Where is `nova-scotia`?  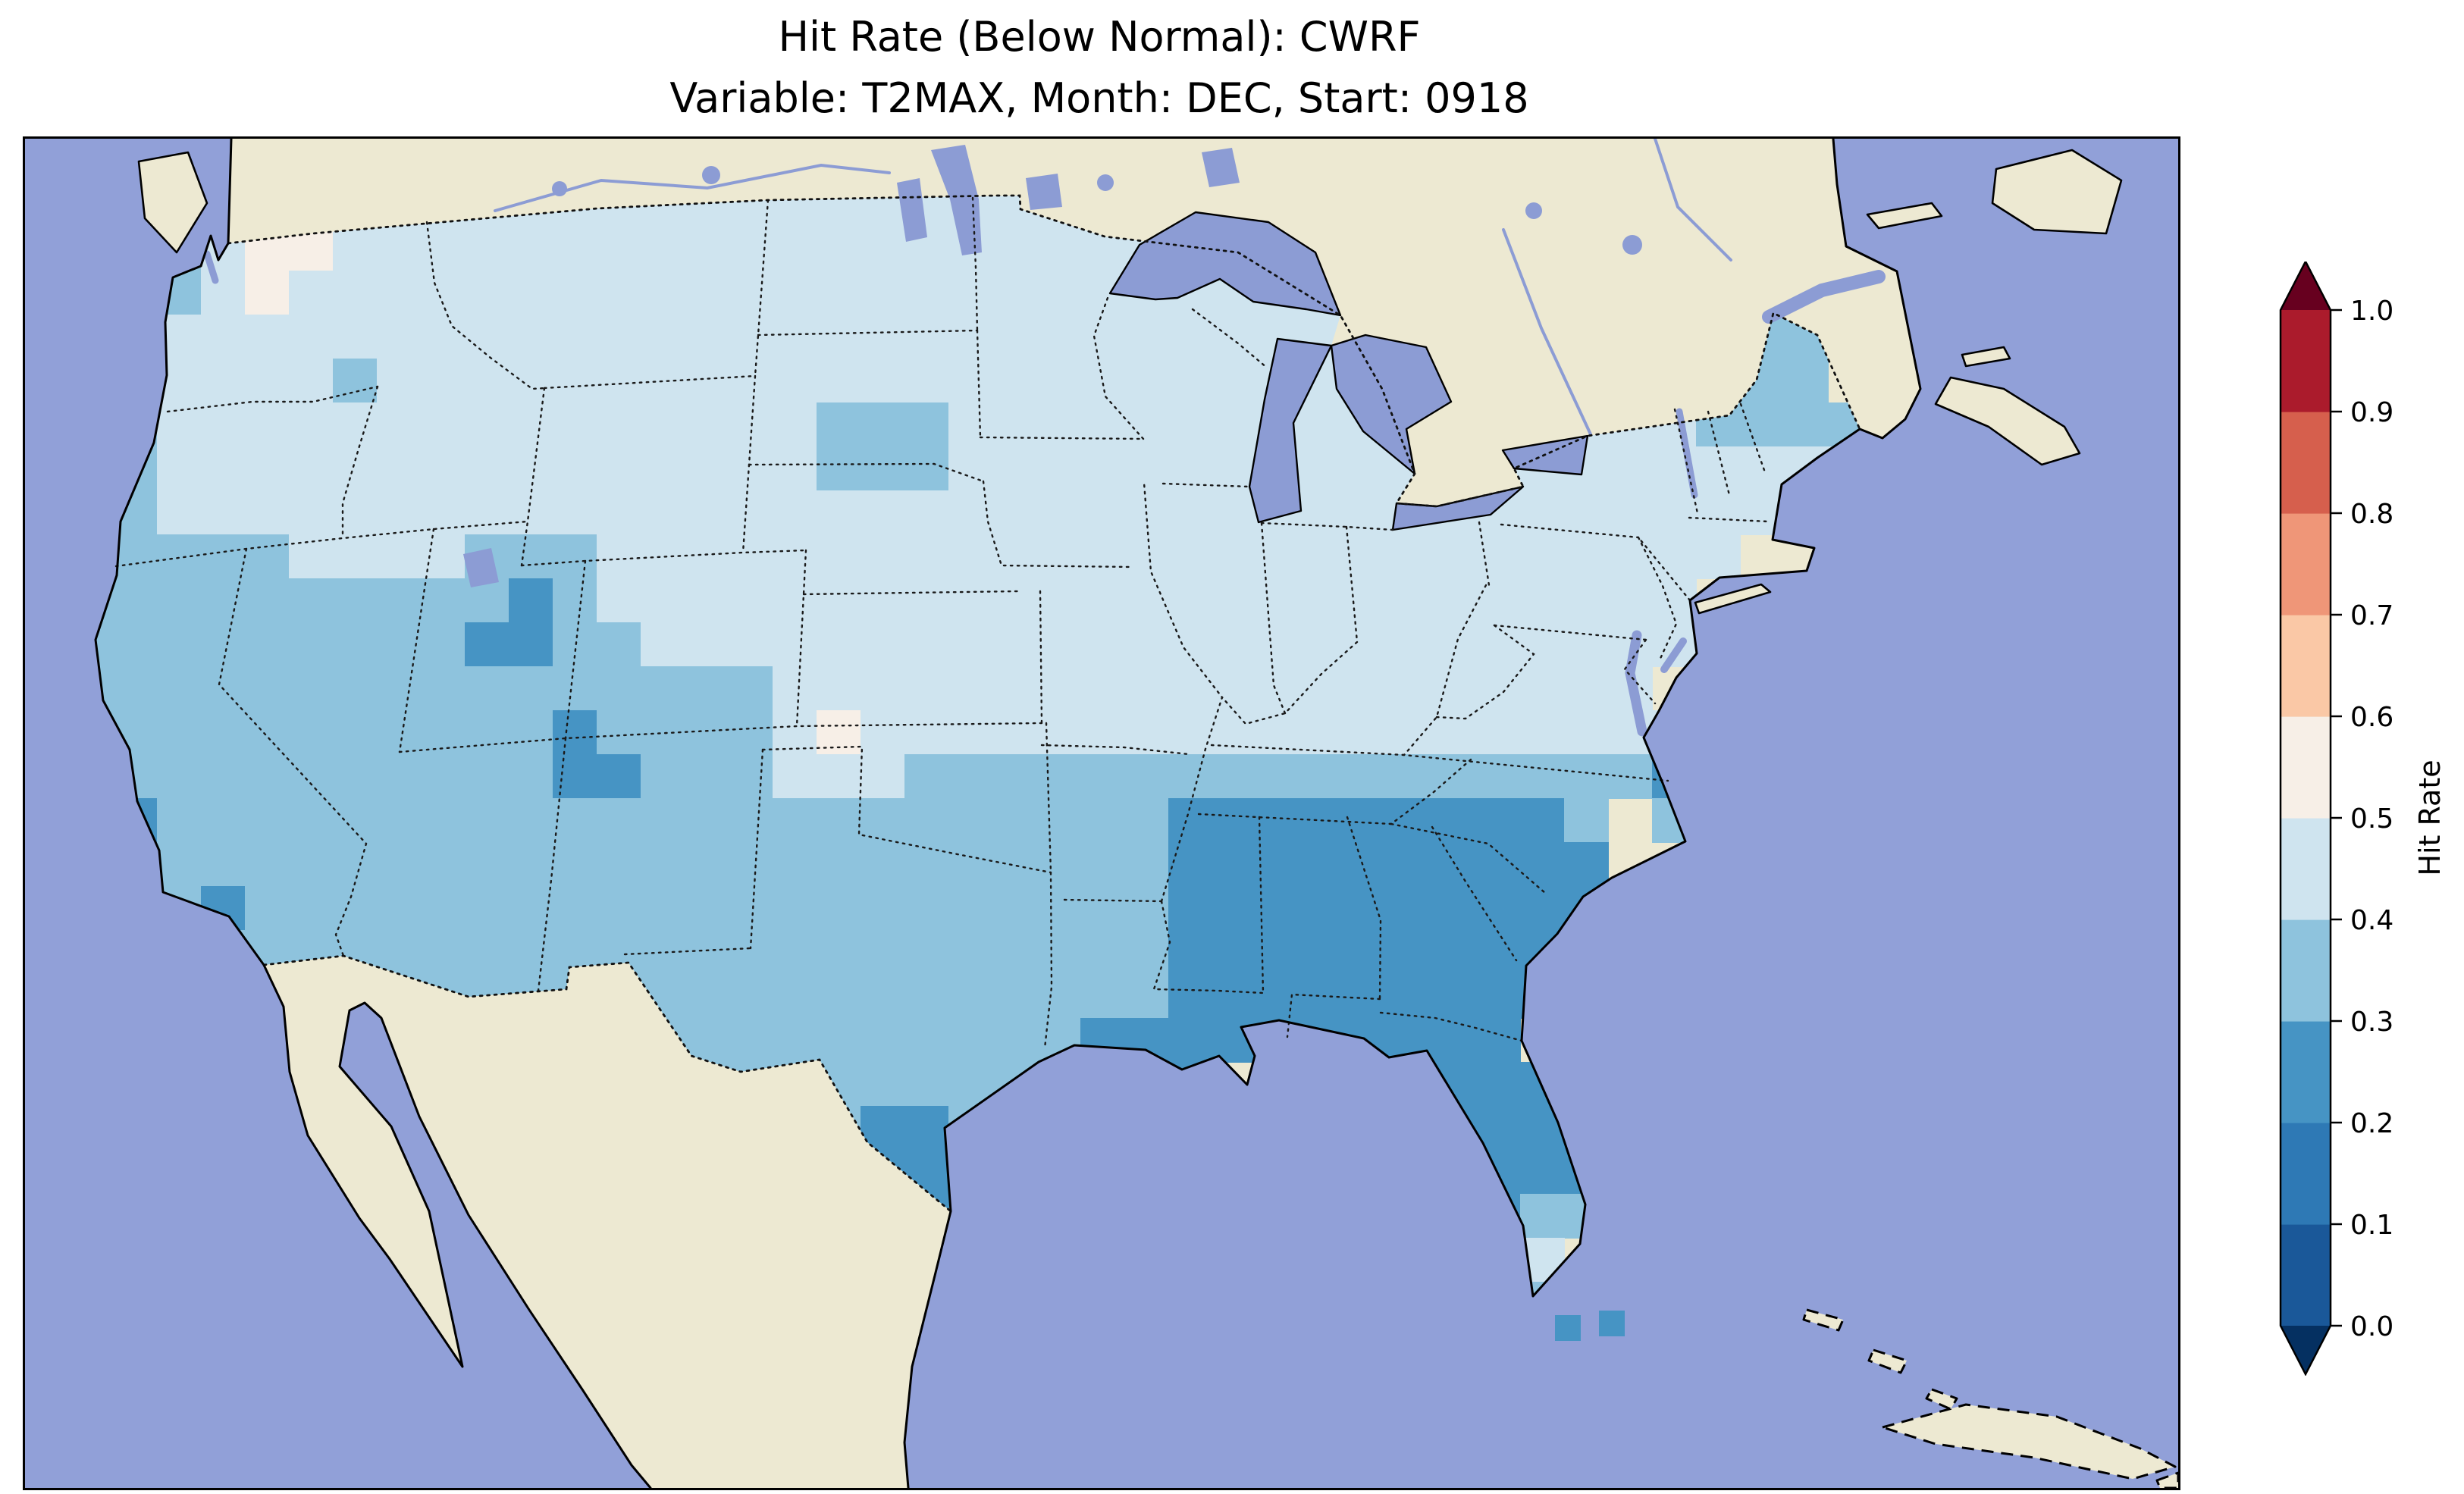 nova-scotia is located at coordinates (2007, 421).